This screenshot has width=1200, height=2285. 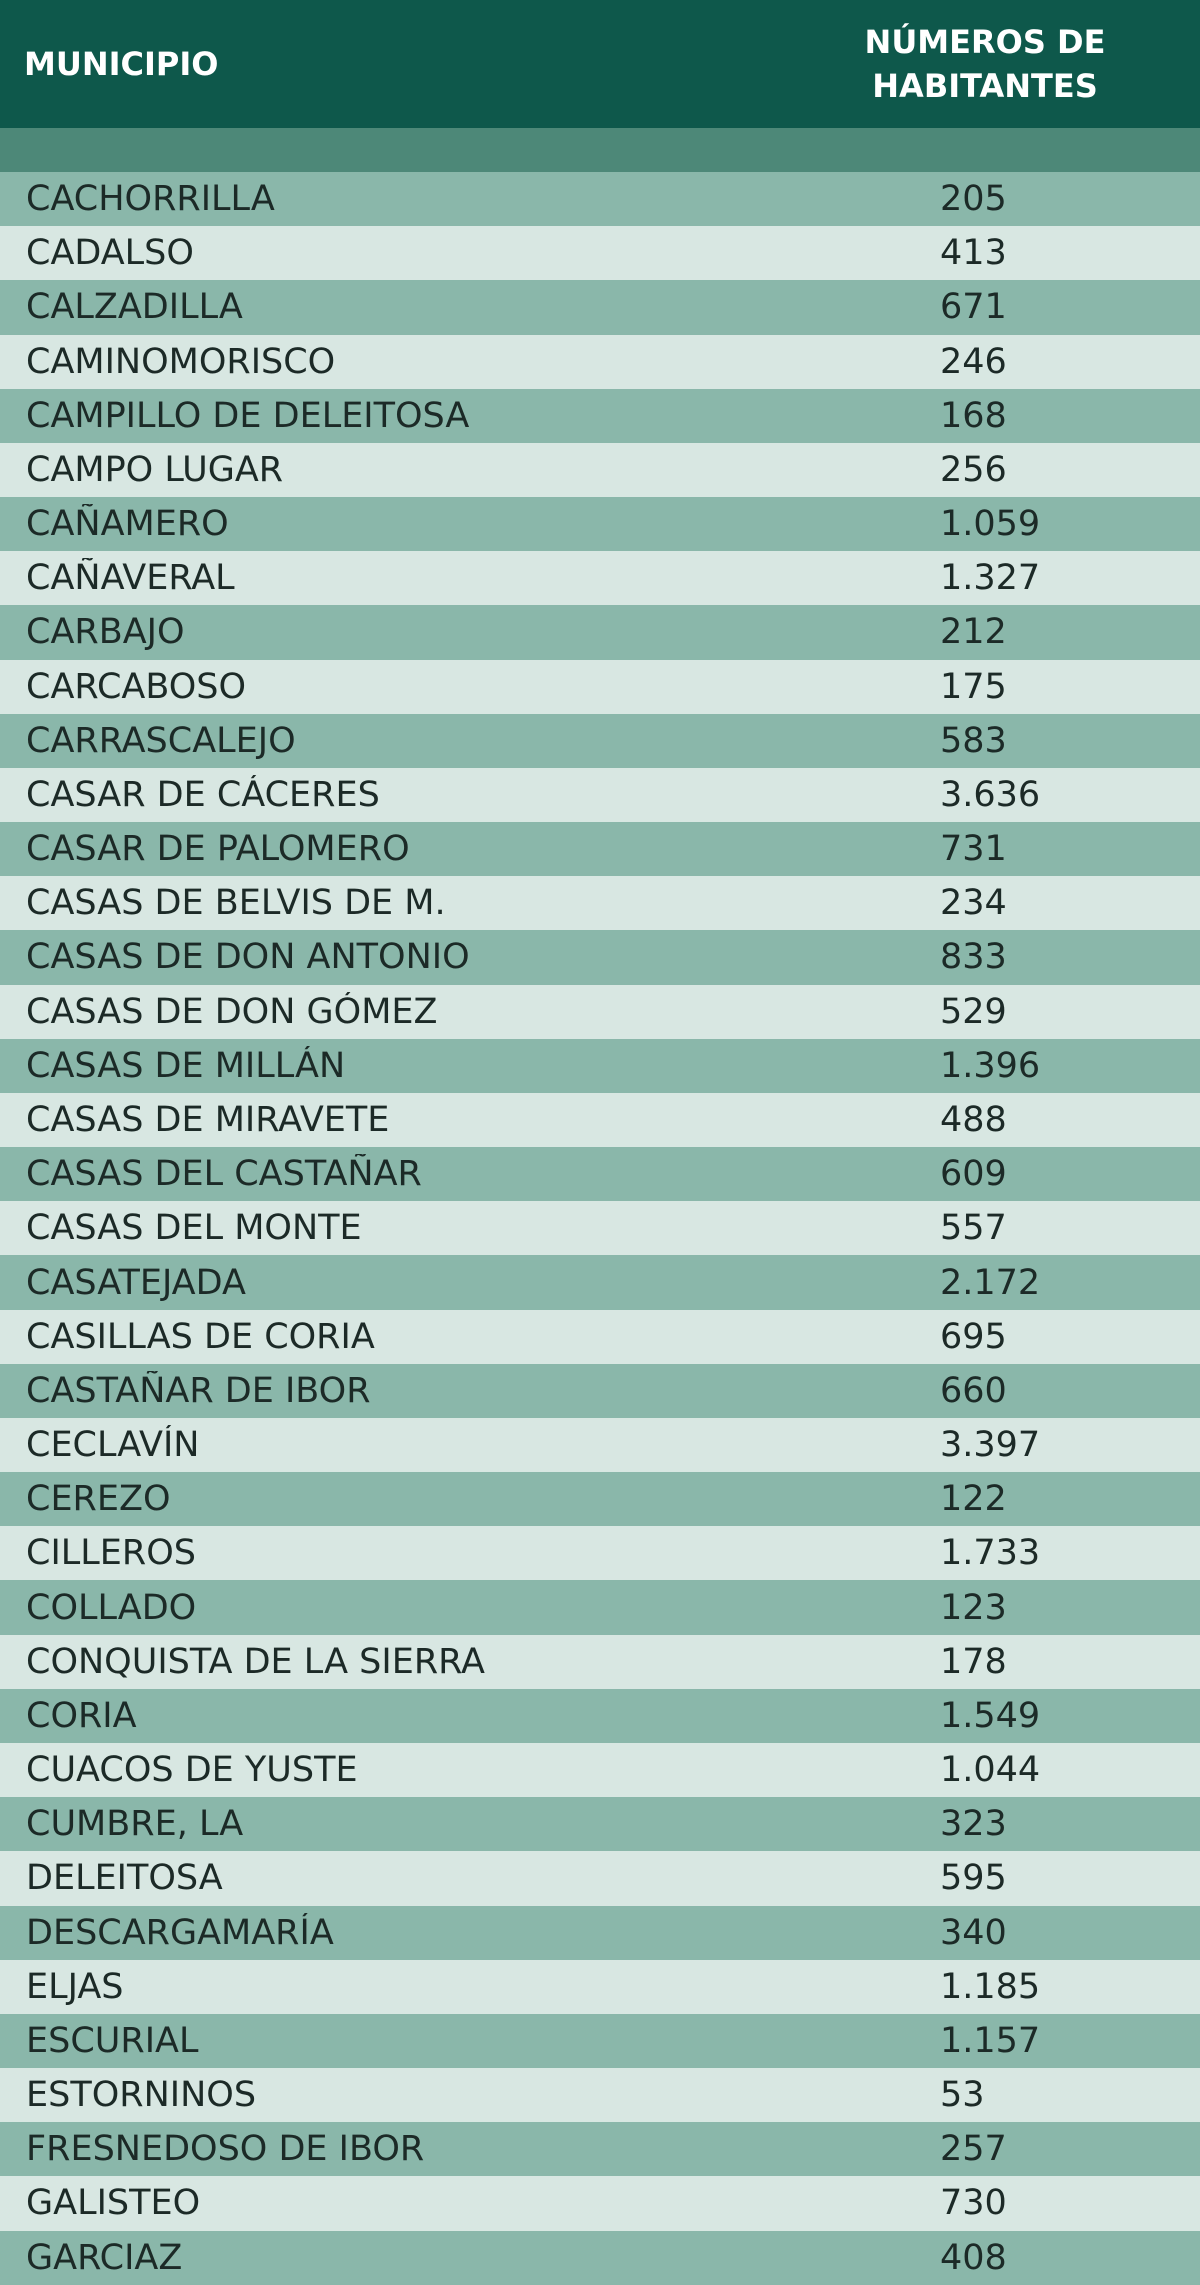 What do you see at coordinates (135, 1824) in the screenshot?
I see `cell-municipio: CUMBRE, LA` at bounding box center [135, 1824].